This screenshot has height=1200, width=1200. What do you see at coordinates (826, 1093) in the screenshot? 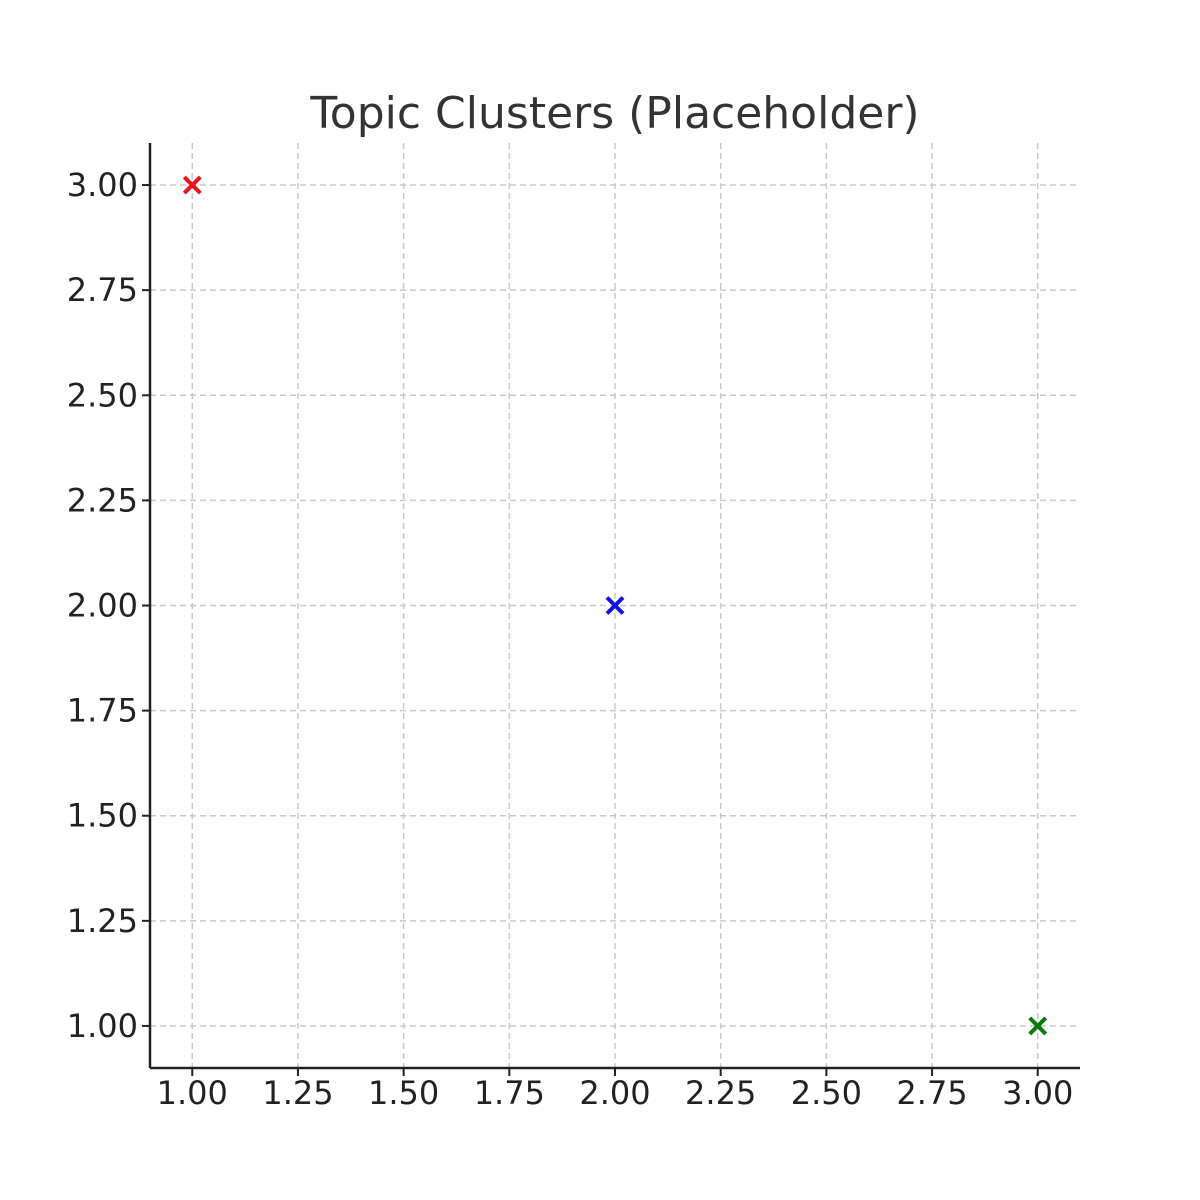
I see `x-tick-label: 2.50` at bounding box center [826, 1093].